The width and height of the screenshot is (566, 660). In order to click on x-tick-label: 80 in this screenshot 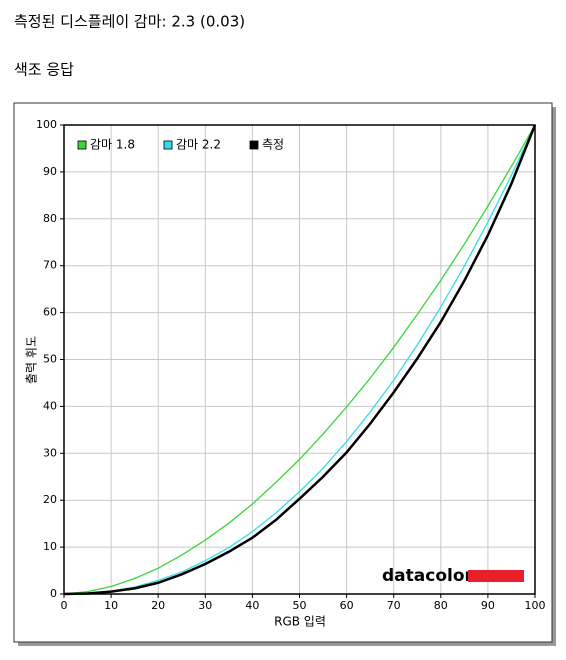, I will do `click(441, 605)`.